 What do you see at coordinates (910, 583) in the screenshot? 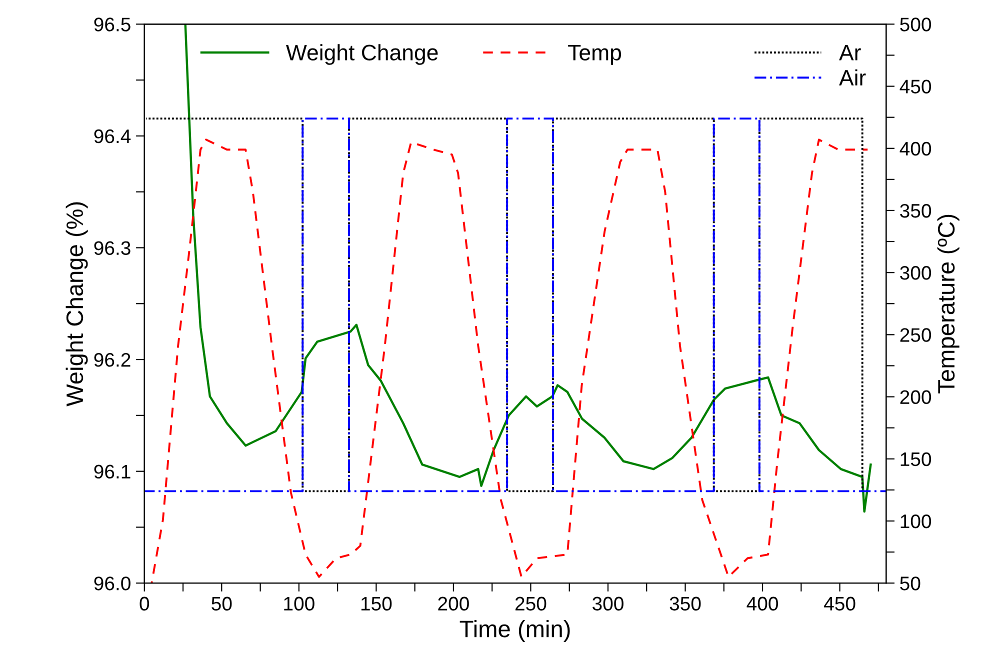
I see `y2-tick-label: 50` at bounding box center [910, 583].